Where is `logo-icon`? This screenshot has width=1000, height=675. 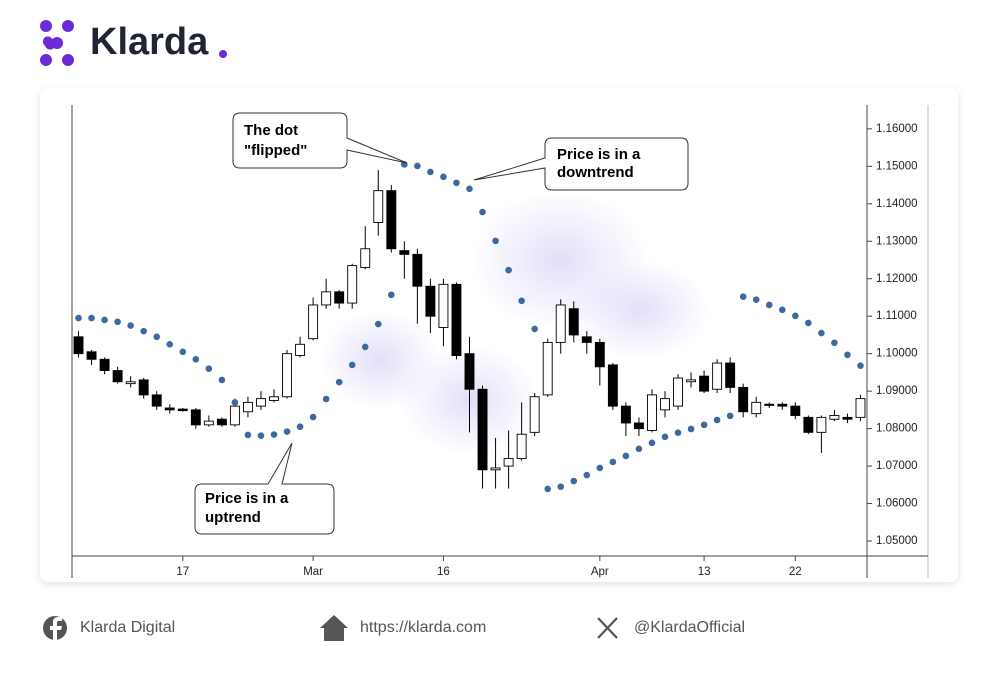 logo-icon is located at coordinates (57, 43).